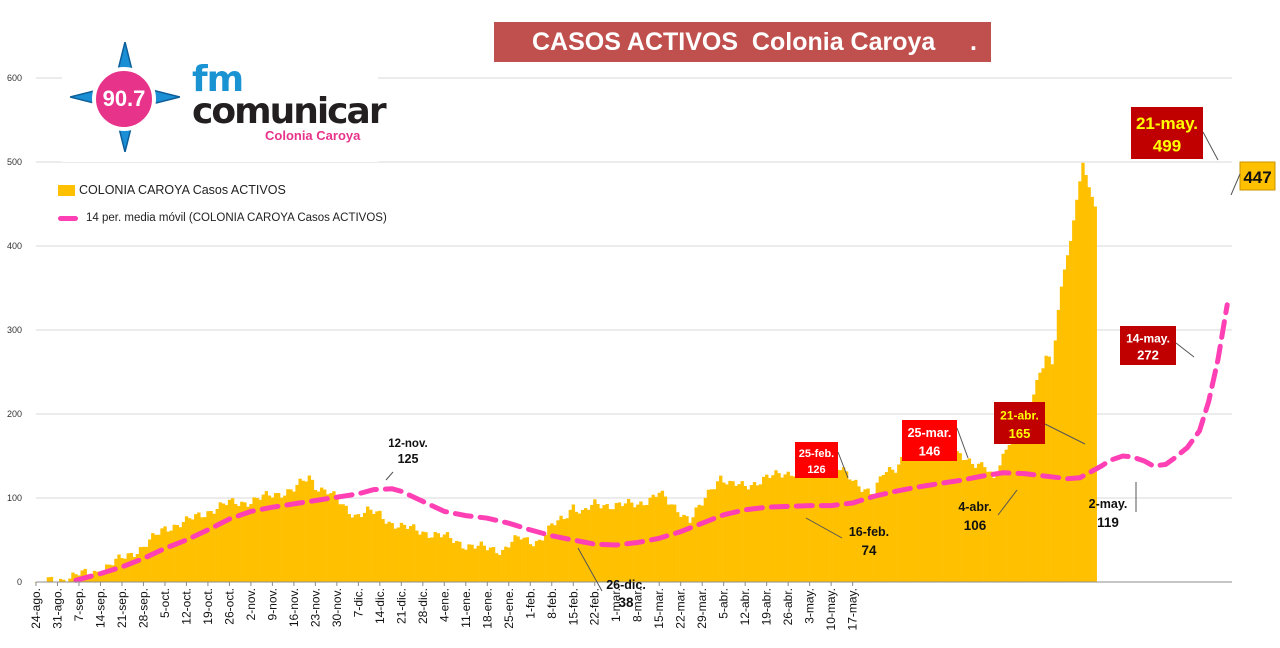 The image size is (1280, 648). Describe the element at coordinates (229, 606) in the screenshot. I see `x-tick-label: 26-oct.` at that location.